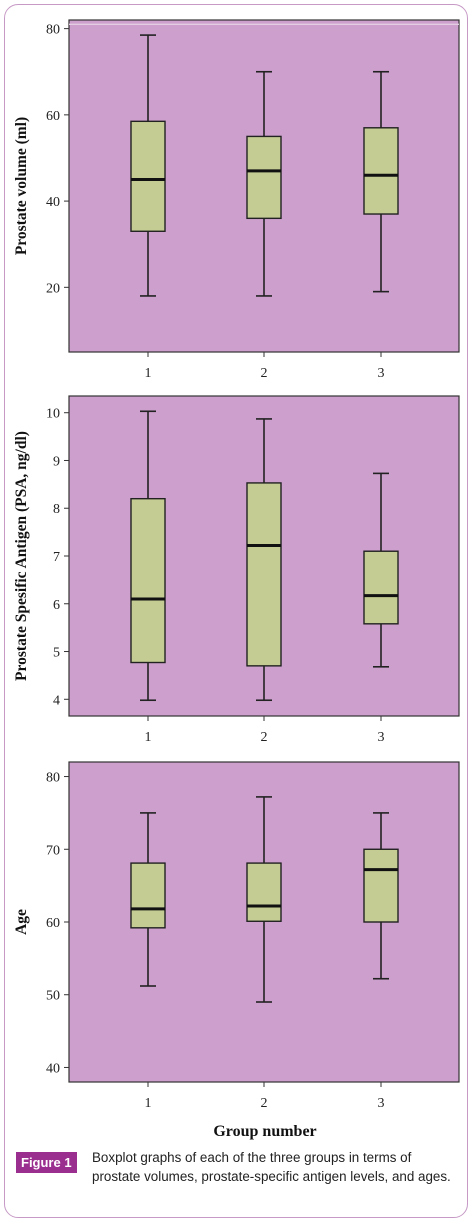 The image size is (474, 1224). Describe the element at coordinates (53, 288) in the screenshot. I see `y-tick-label: 20` at that location.